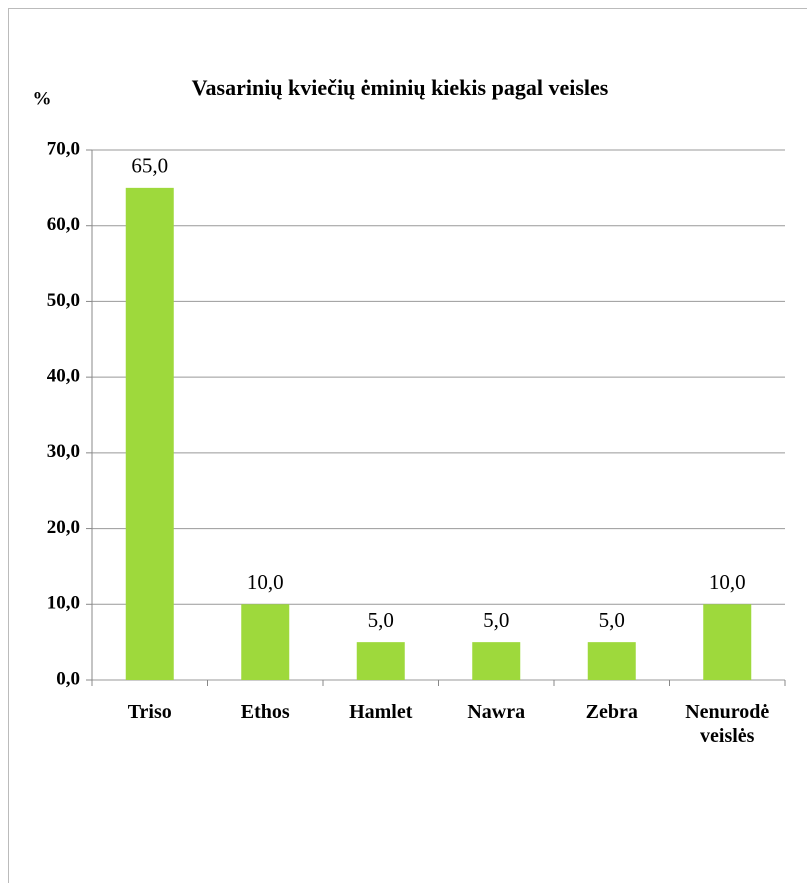 The image size is (807, 883). Describe the element at coordinates (63, 224) in the screenshot. I see `y-tick-label: 60,0` at that location.